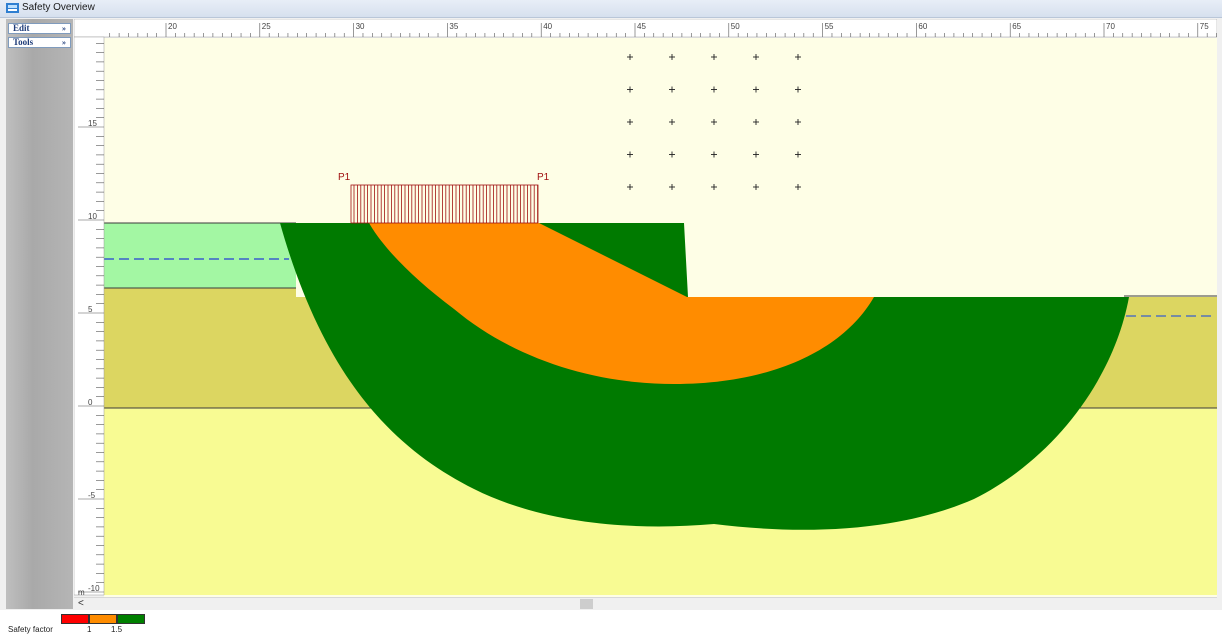 The width and height of the screenshot is (1222, 637). I want to click on distributed-load, so click(444, 204).